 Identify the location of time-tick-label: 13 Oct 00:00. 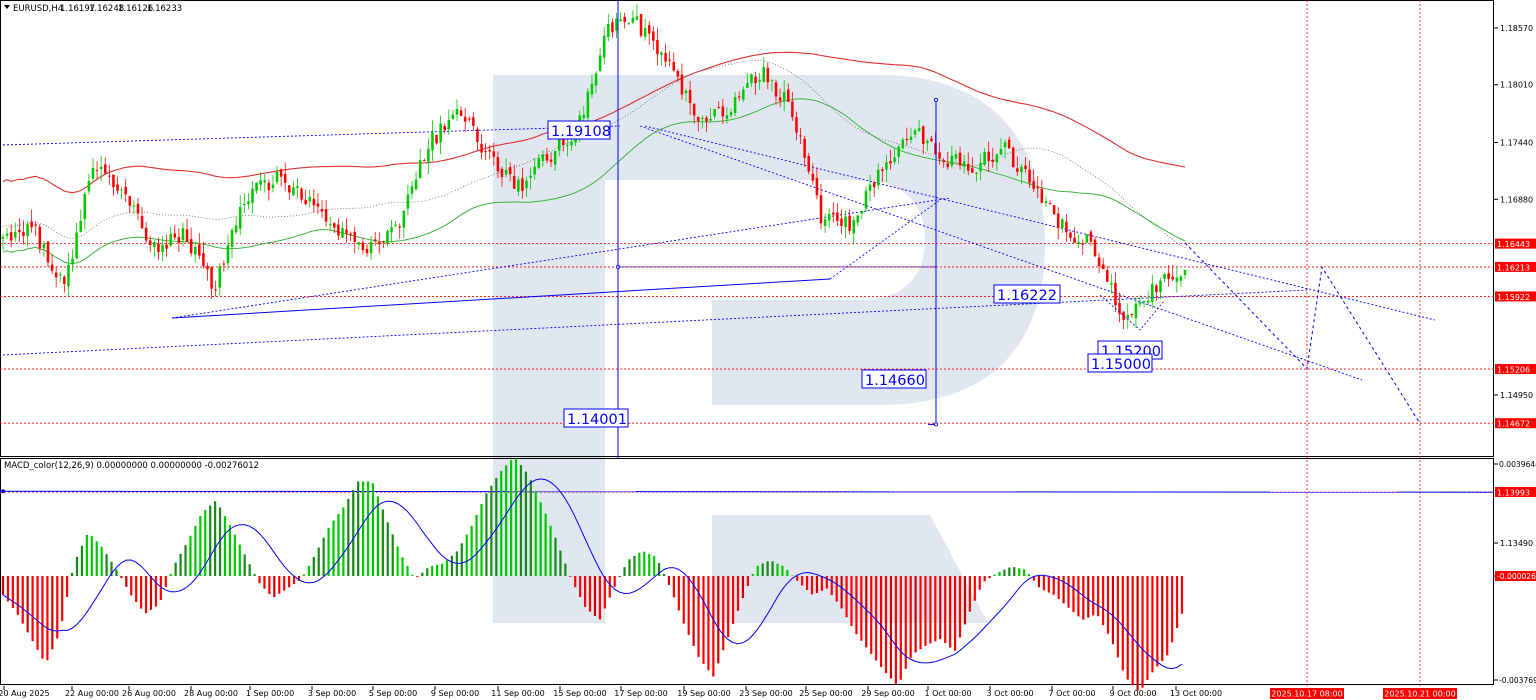
(1196, 693).